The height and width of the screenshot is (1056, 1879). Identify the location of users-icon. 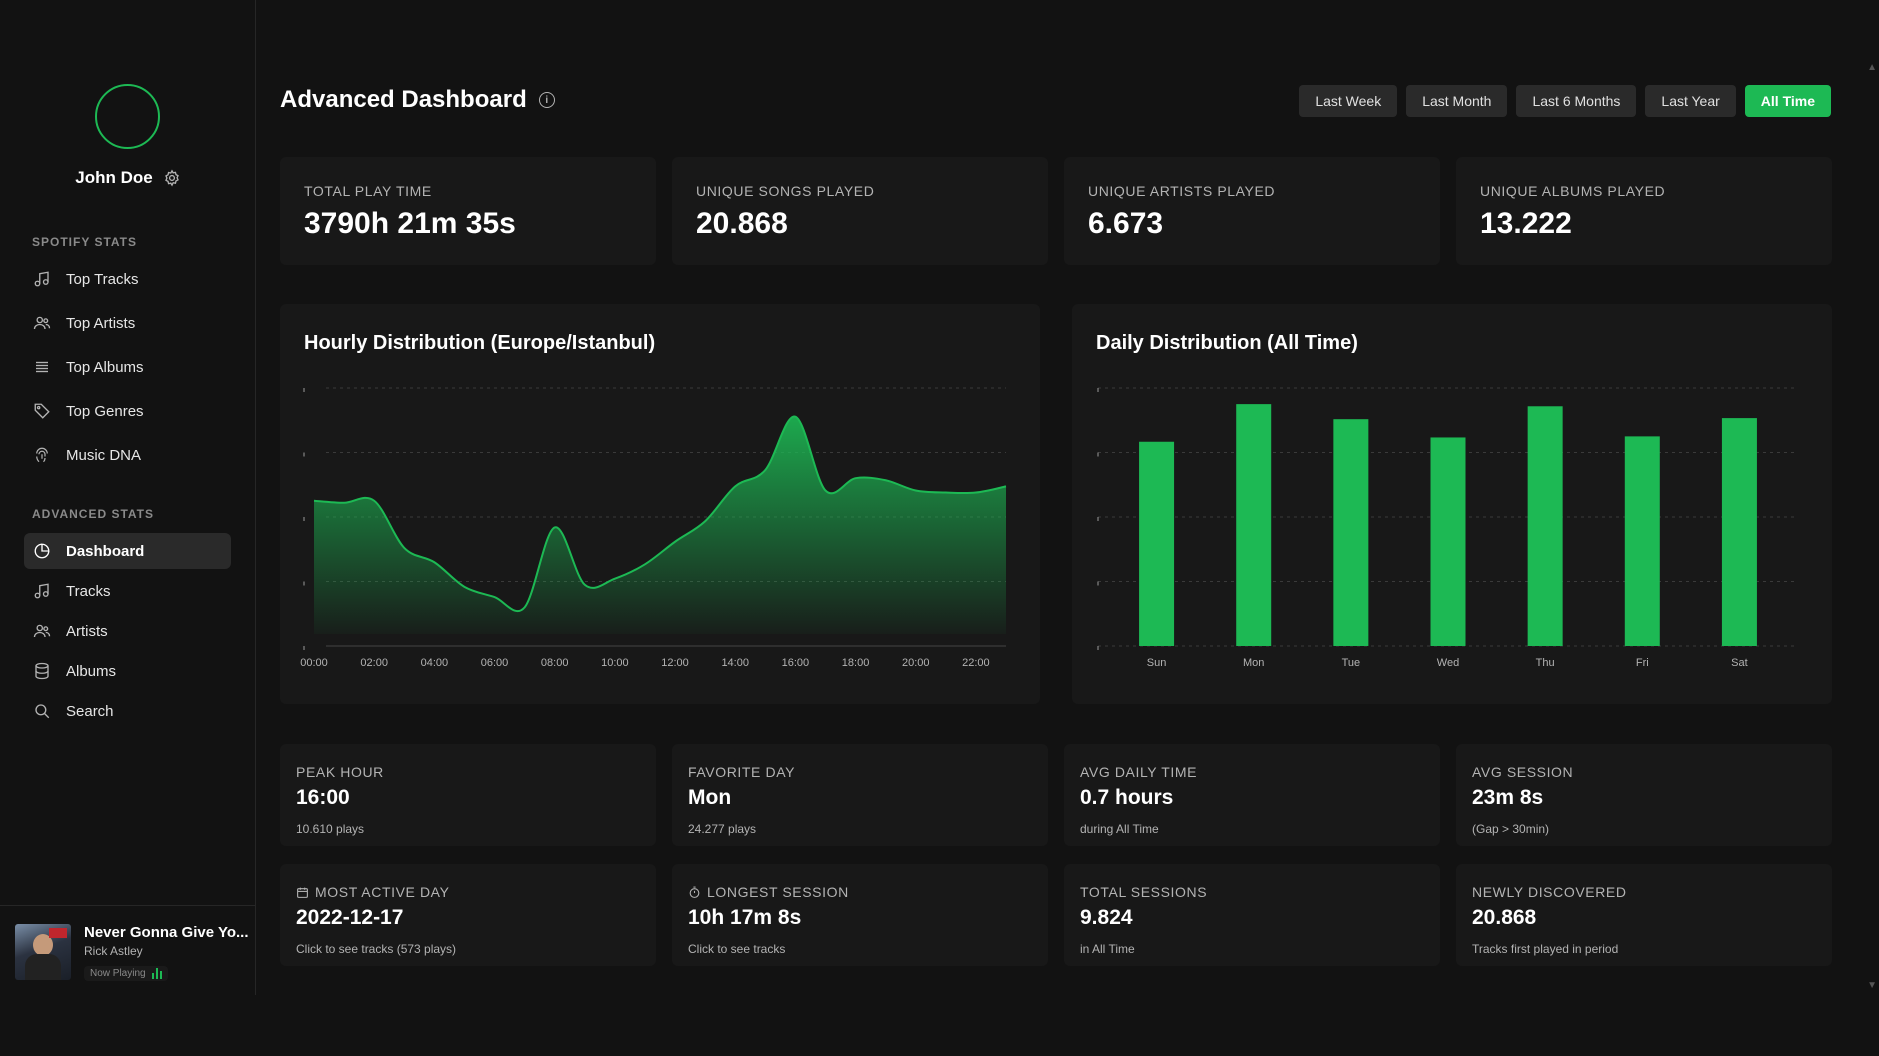
(42, 631).